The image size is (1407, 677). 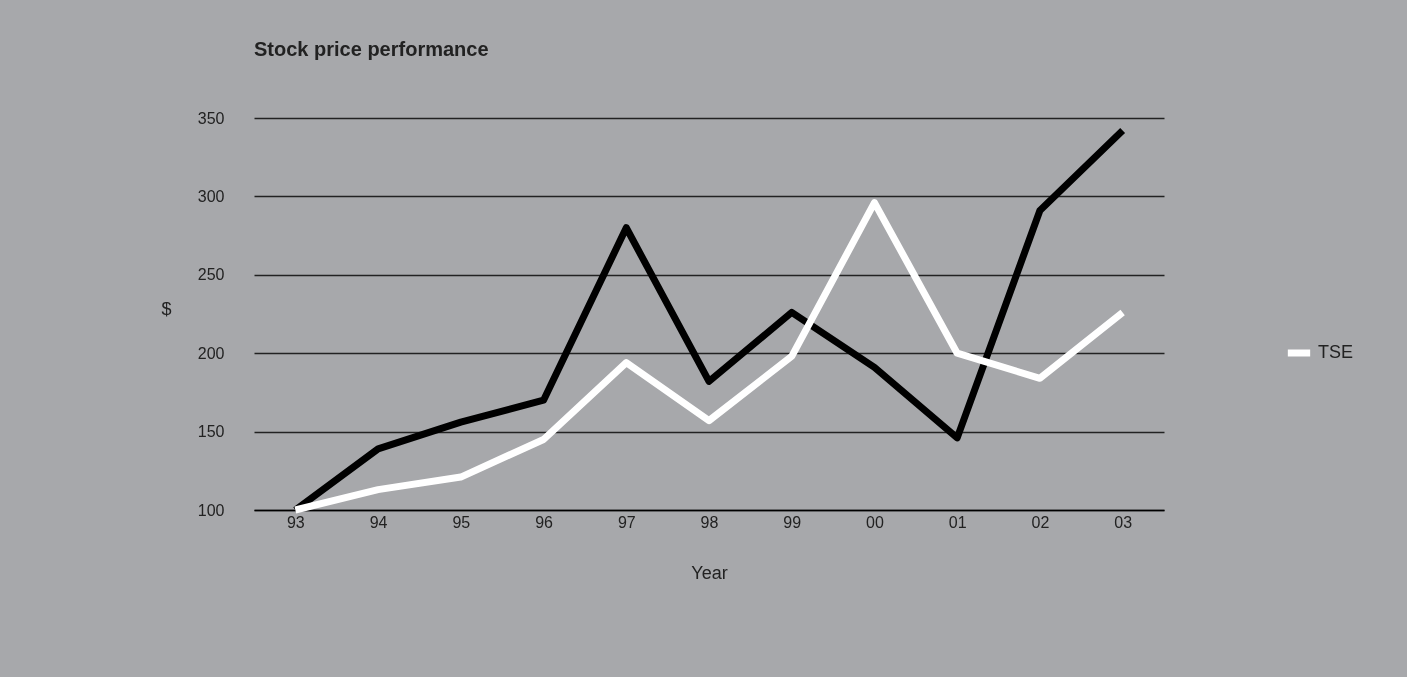 I want to click on x-tick-label: 99, so click(x=792, y=522).